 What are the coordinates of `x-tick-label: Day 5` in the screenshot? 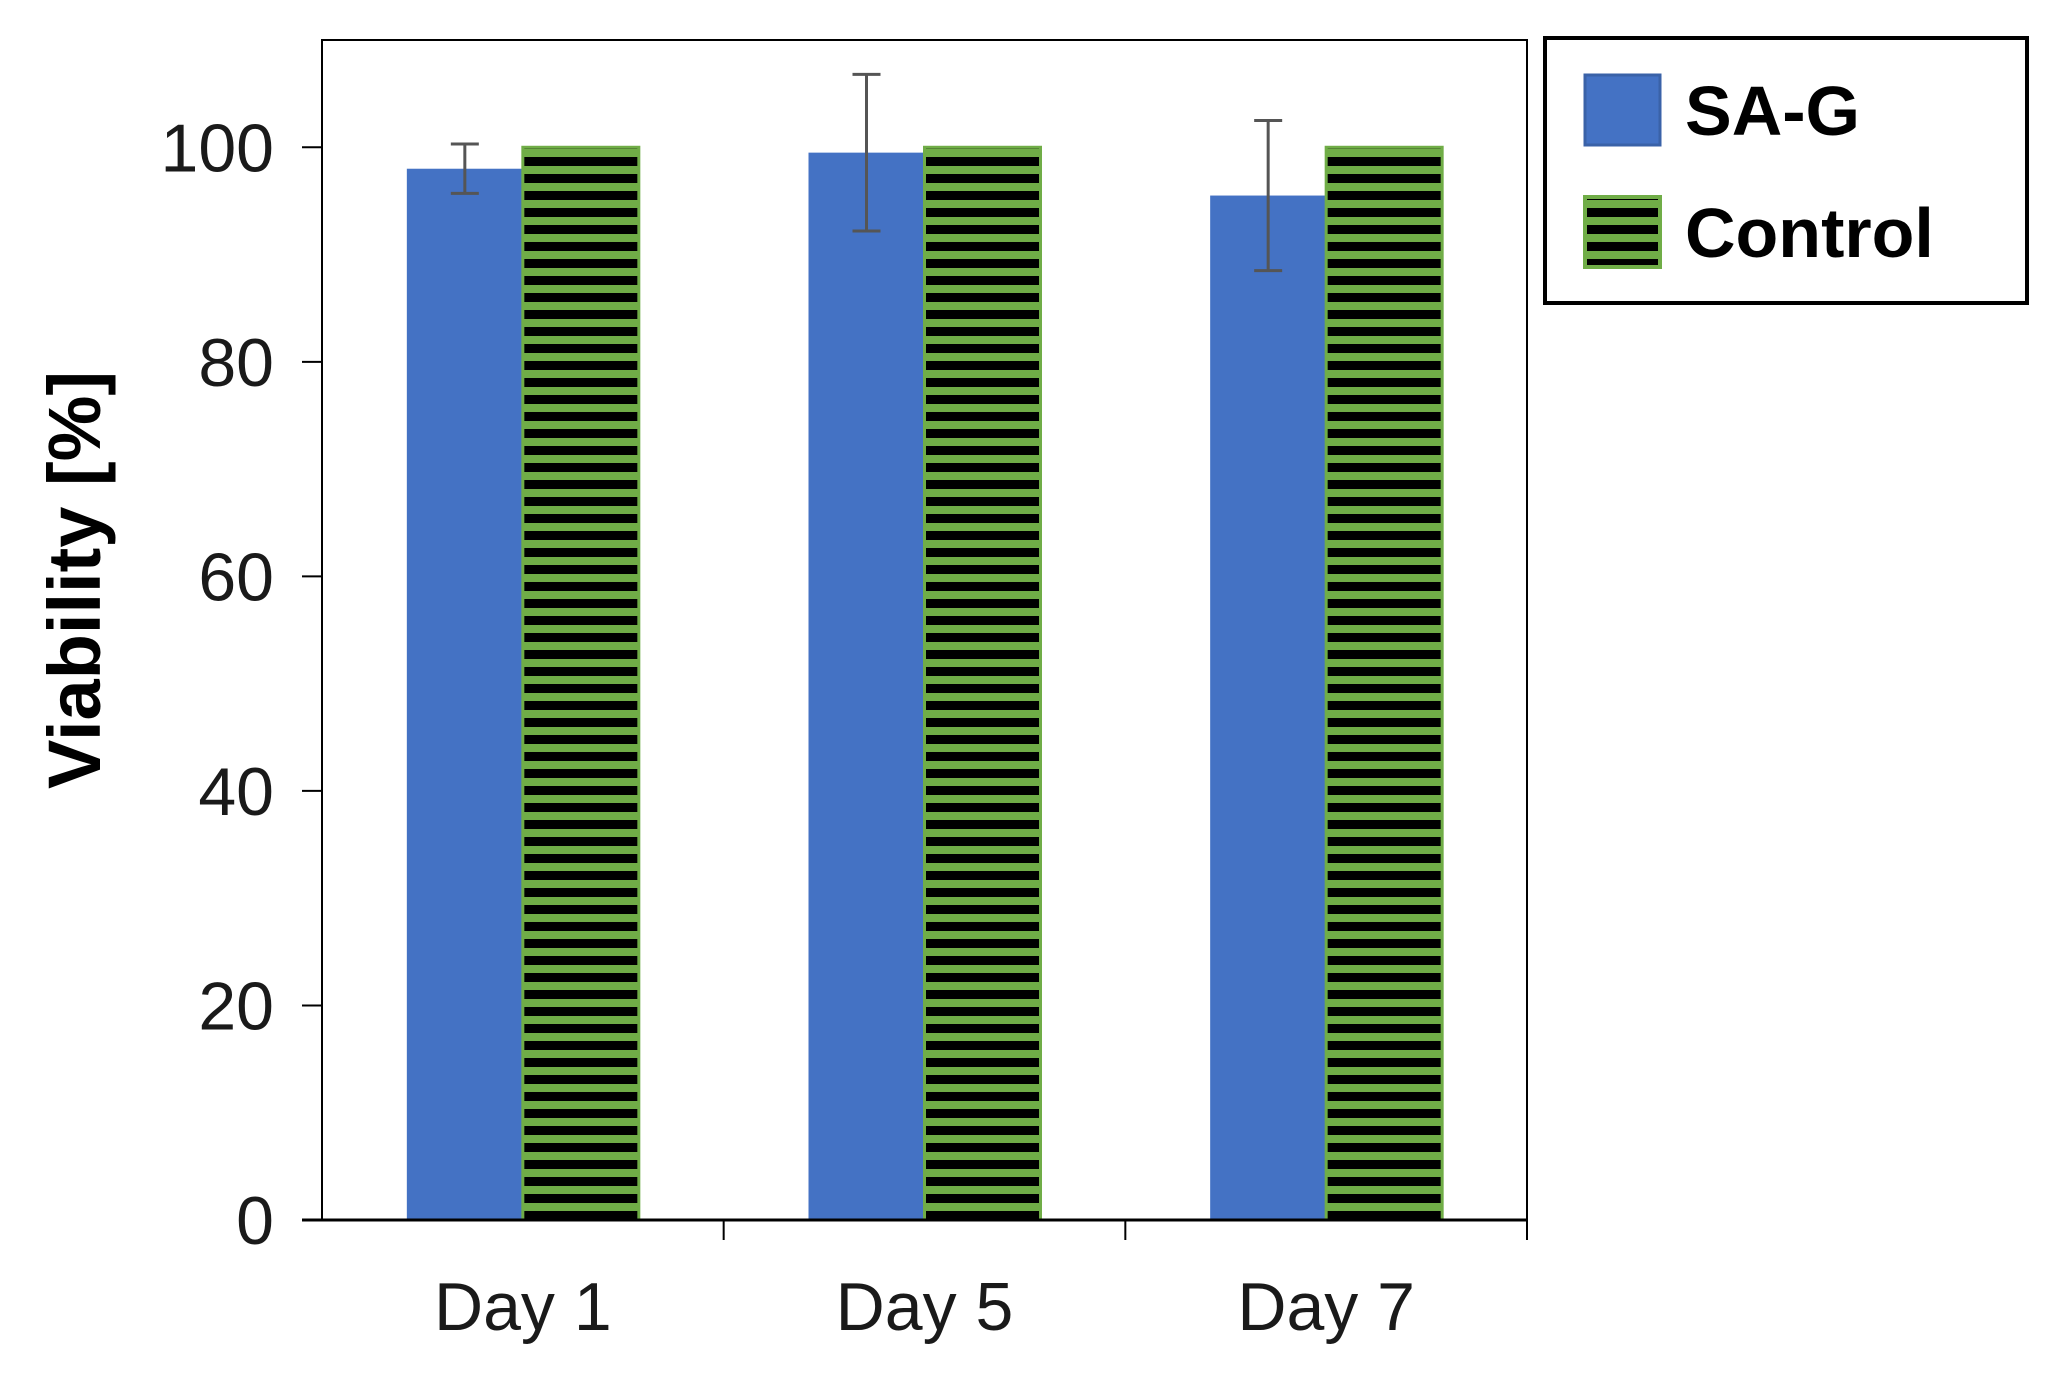 It's located at (925, 1307).